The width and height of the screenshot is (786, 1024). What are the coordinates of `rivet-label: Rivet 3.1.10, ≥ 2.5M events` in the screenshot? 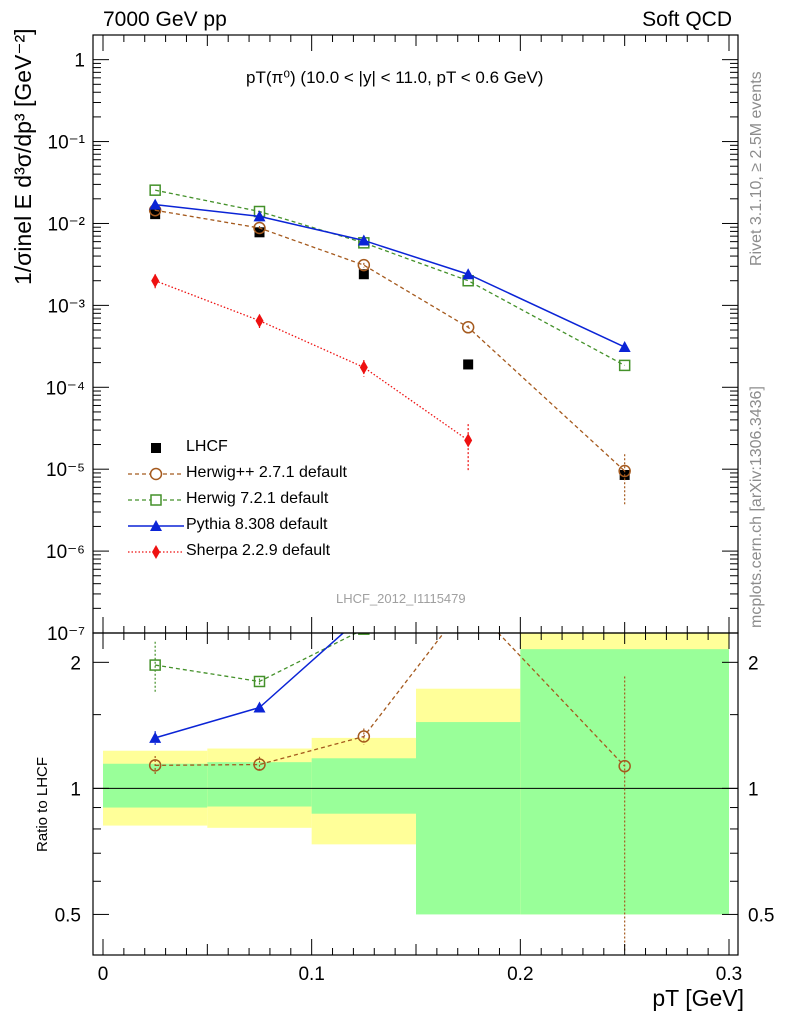 It's located at (756, 168).